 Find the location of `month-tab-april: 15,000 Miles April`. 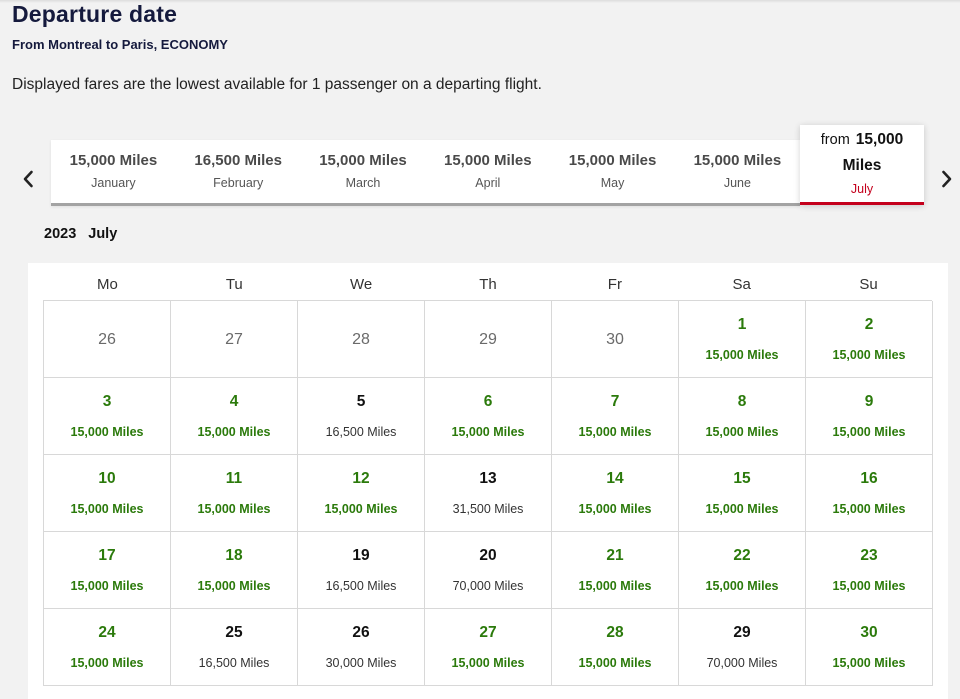

month-tab-april: 15,000 Miles April is located at coordinates (487, 171).